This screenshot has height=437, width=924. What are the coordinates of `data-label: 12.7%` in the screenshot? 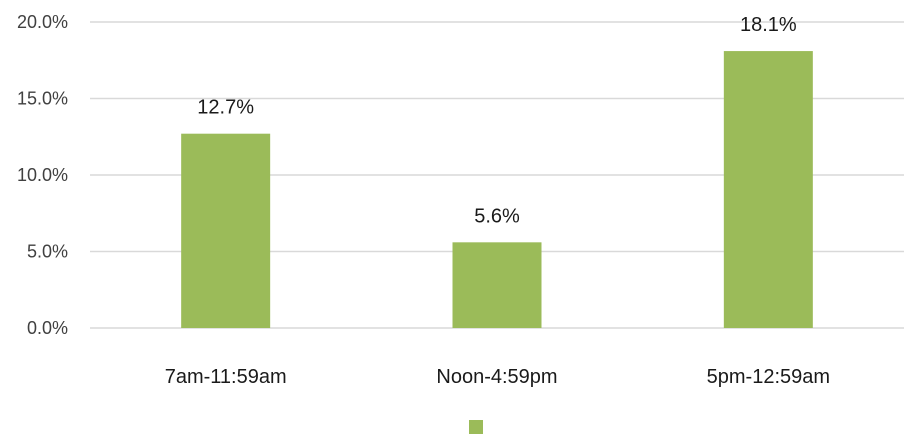 It's located at (225, 108).